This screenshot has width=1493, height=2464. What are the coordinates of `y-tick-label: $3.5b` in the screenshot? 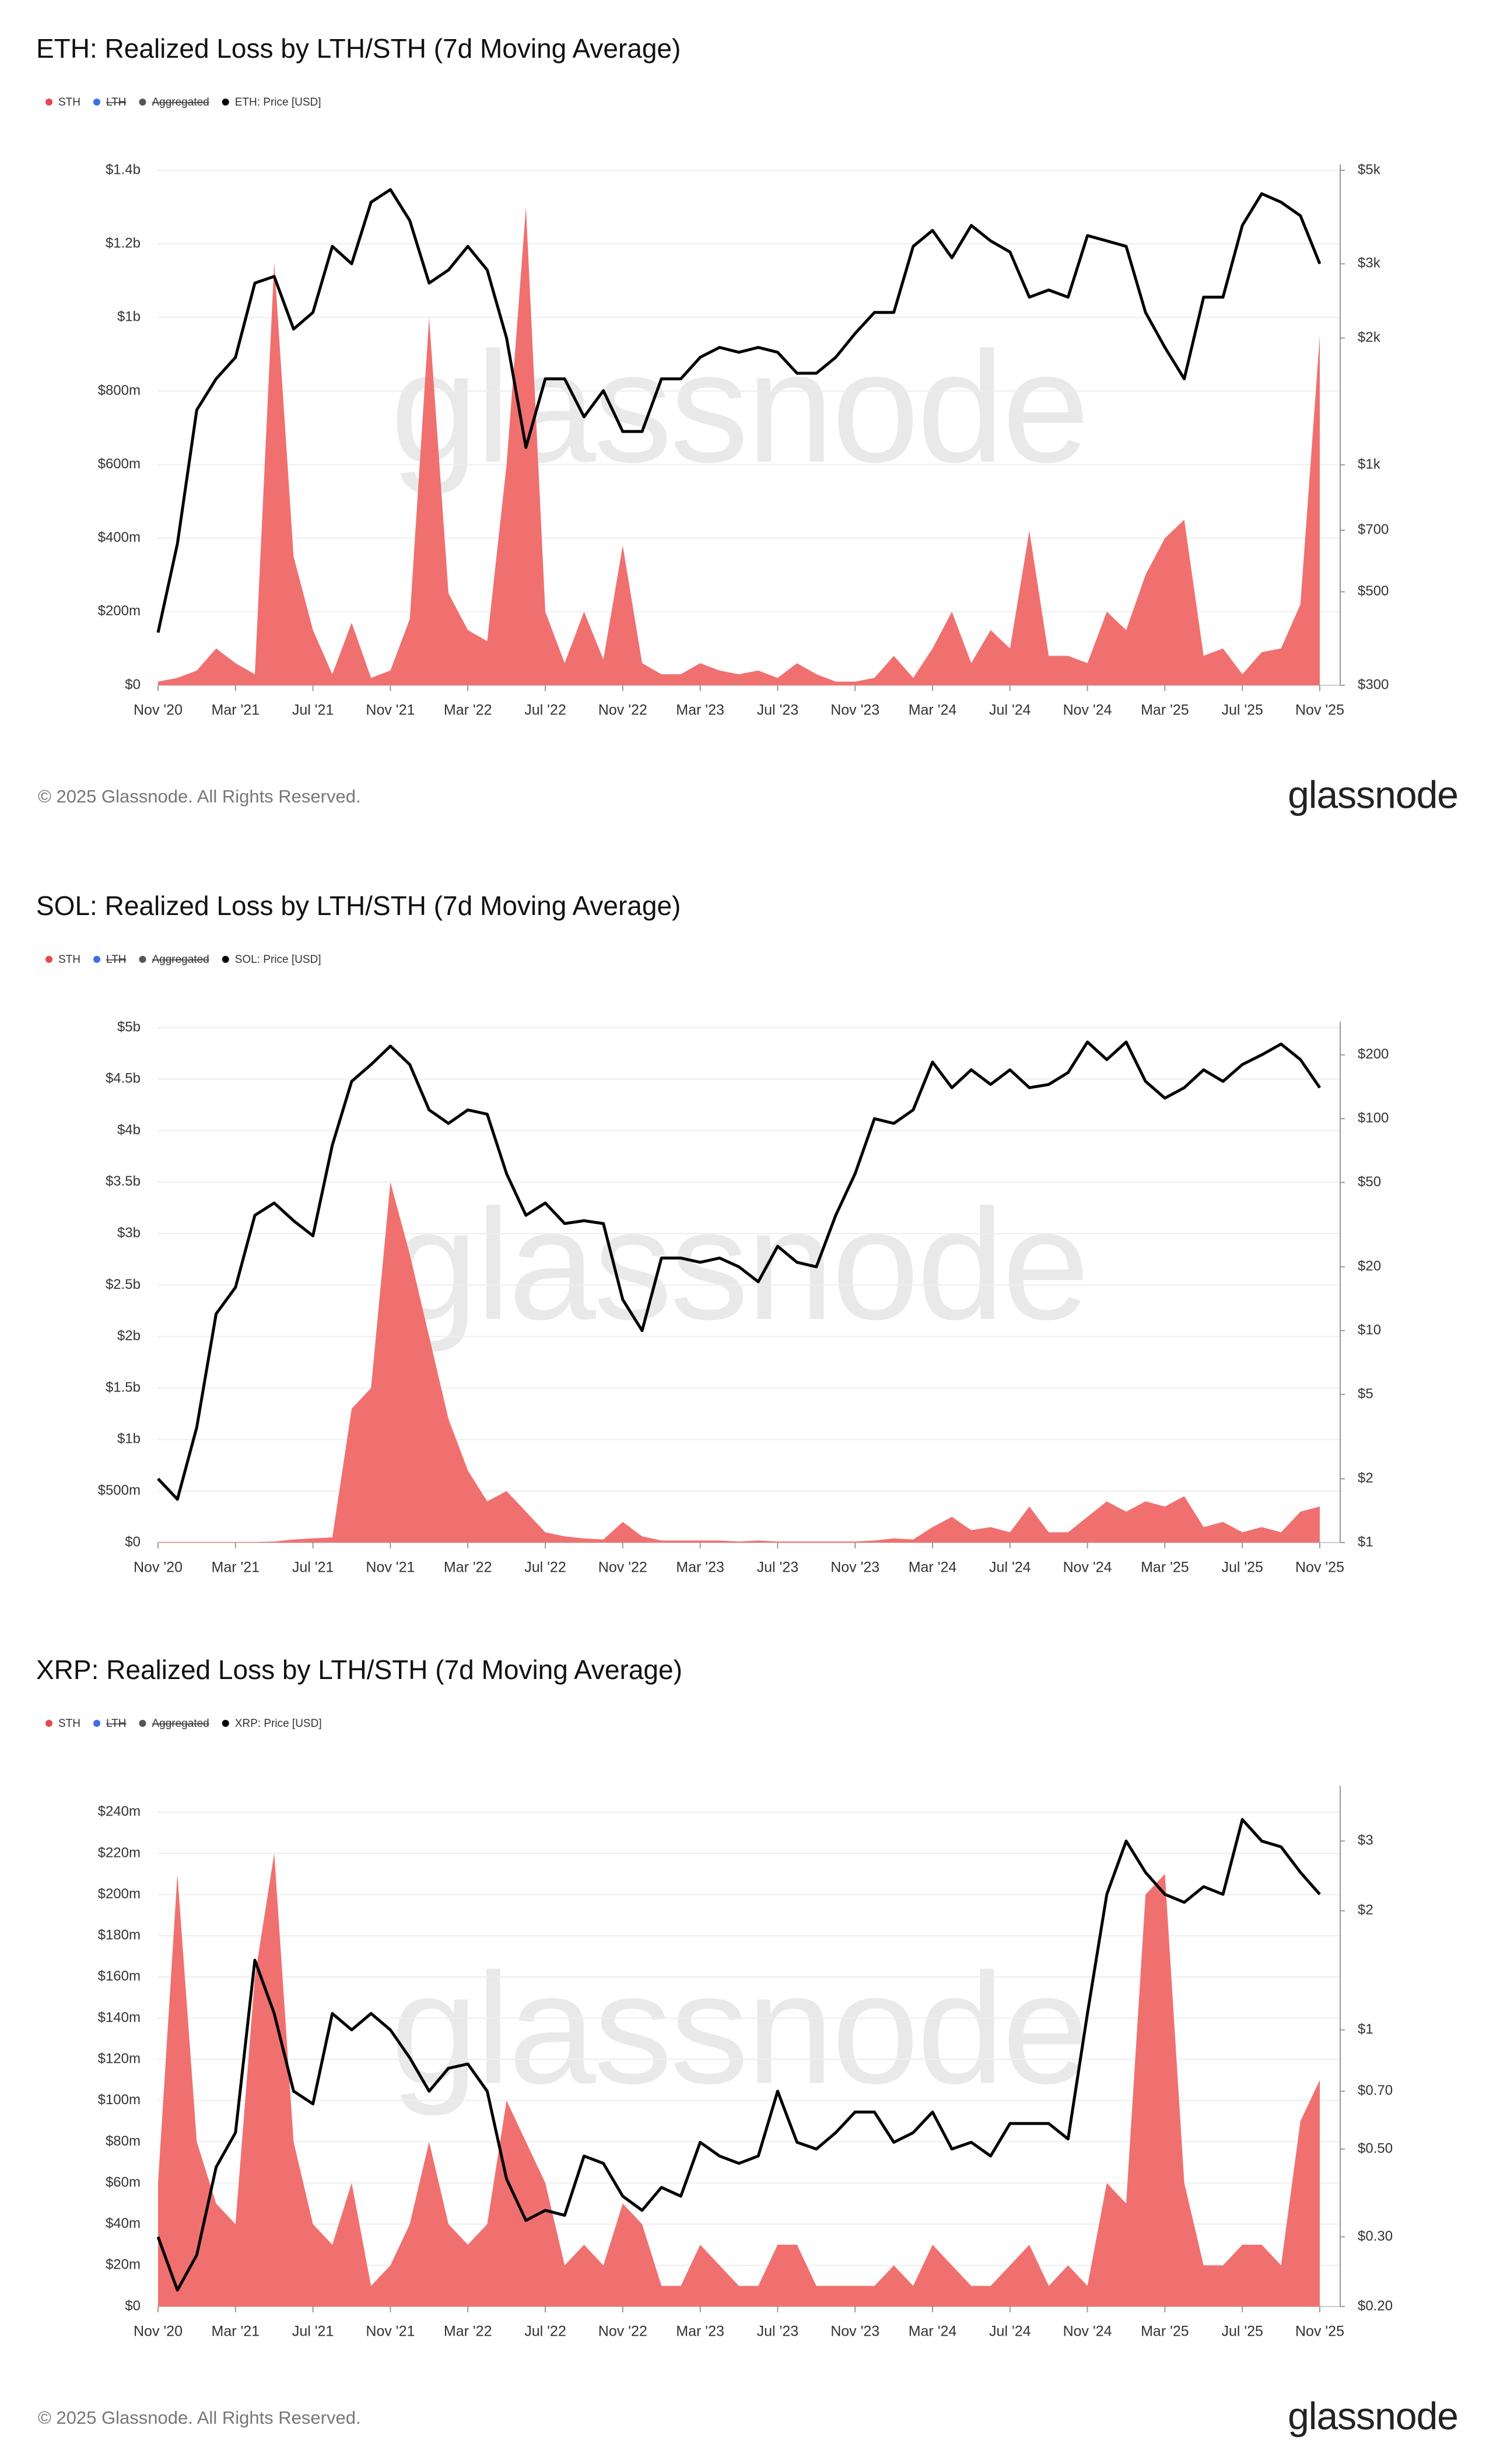 It's located at (124, 1181).